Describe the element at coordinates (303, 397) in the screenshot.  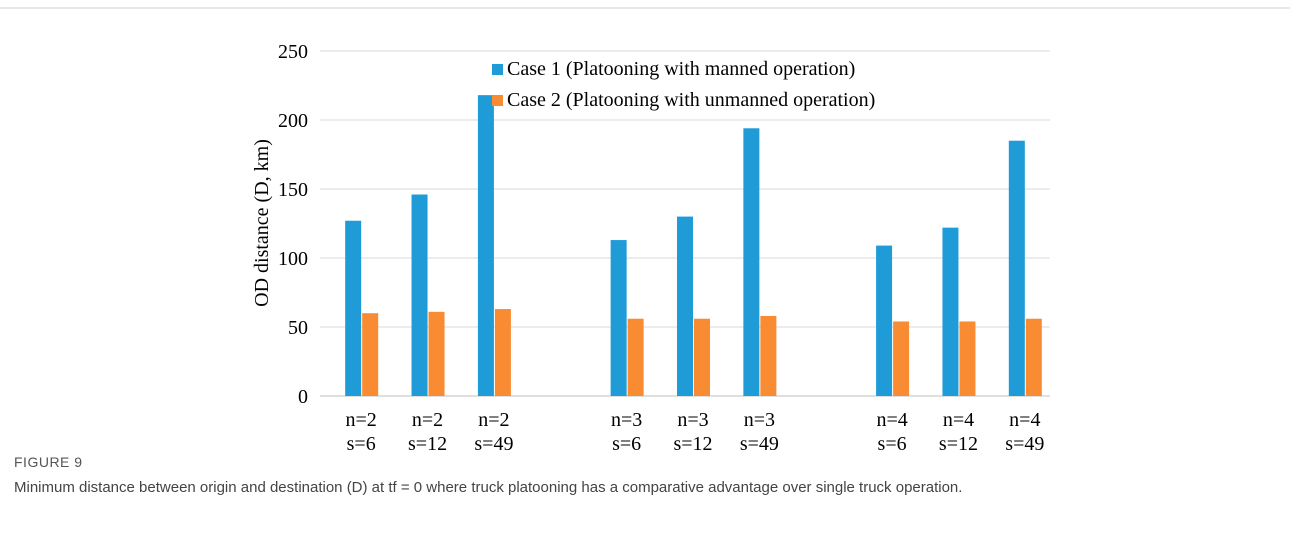
I see `y-tick-label: 0` at that location.